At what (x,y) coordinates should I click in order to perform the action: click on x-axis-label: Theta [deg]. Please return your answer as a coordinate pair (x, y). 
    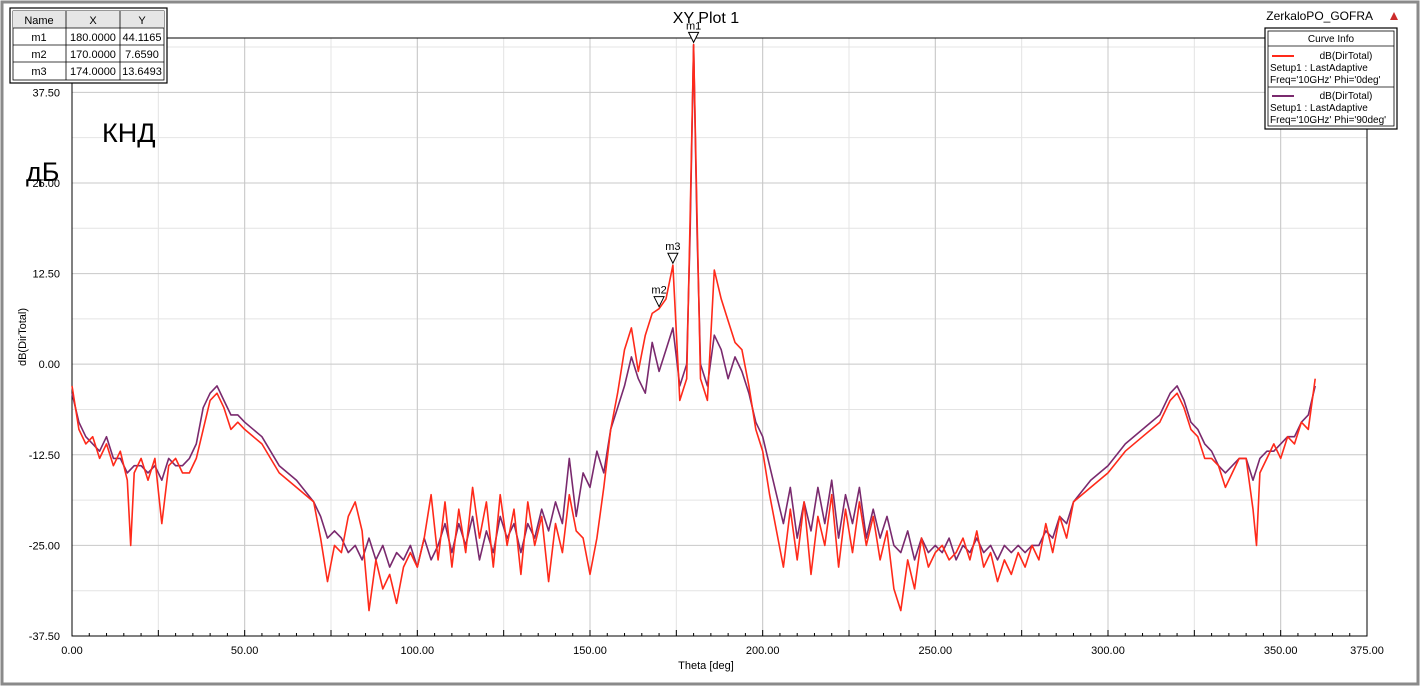
    Looking at the image, I should click on (706, 666).